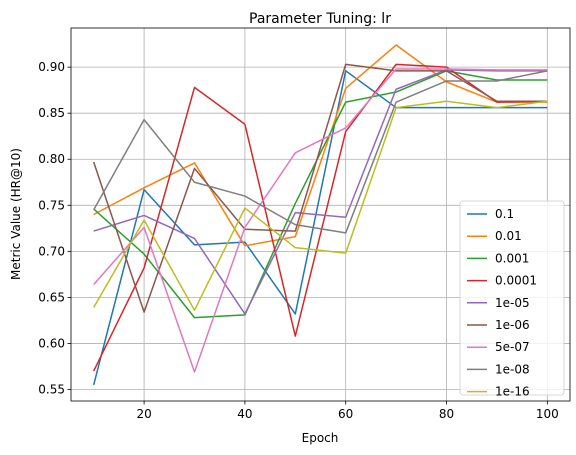  What do you see at coordinates (504, 214) in the screenshot?
I see `legend-label: 0.1` at bounding box center [504, 214].